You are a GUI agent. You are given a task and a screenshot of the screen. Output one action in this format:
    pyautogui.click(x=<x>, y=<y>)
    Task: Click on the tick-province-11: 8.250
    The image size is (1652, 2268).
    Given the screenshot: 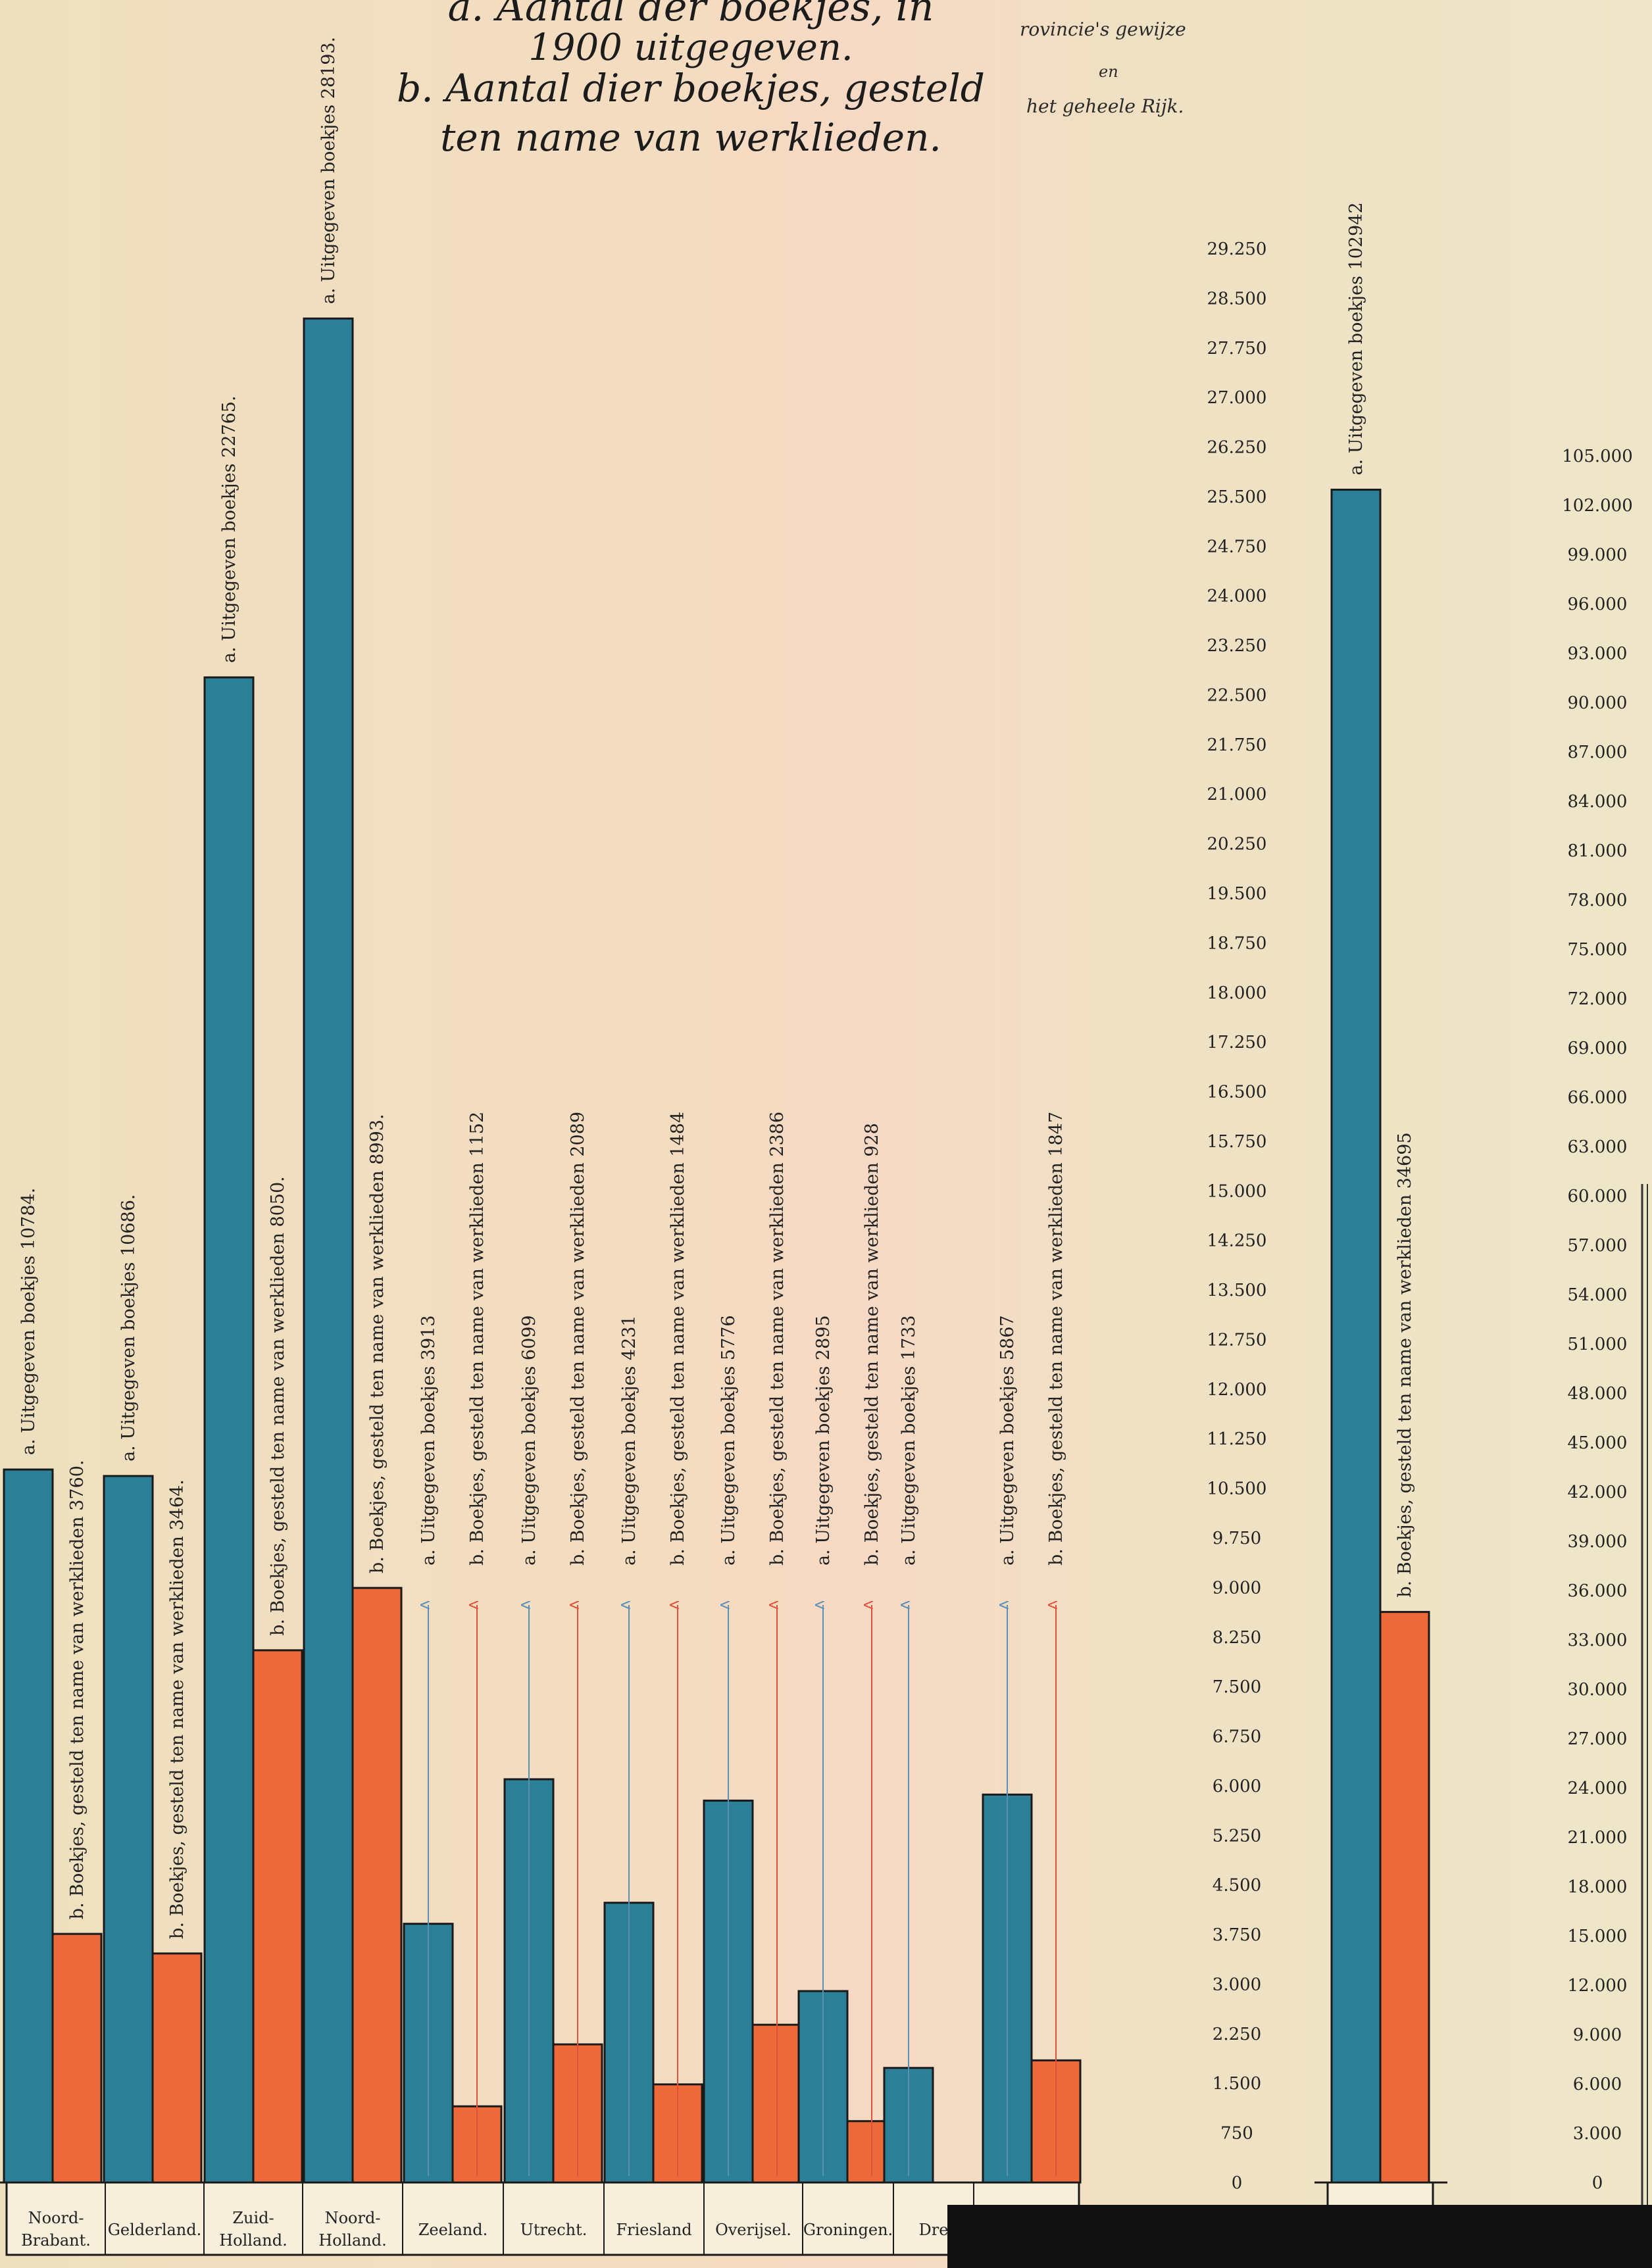 What is the action you would take?
    pyautogui.click(x=1237, y=1638)
    